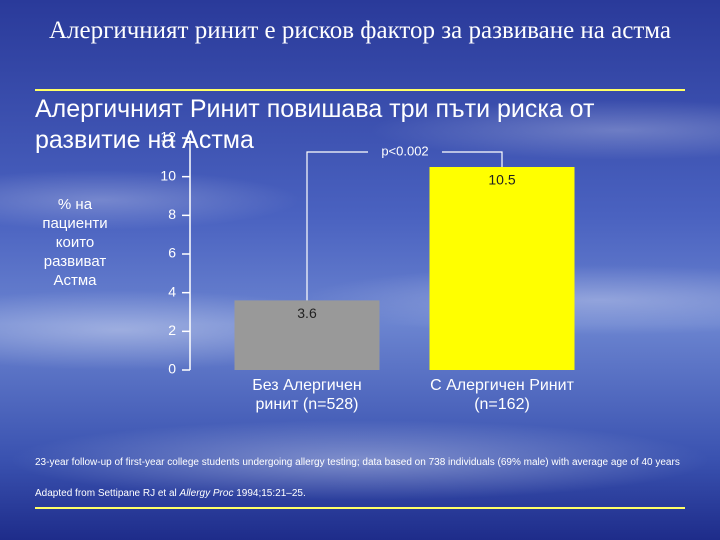  I want to click on x-tick-label: С Алергичен Ринит (n=162), so click(502, 395).